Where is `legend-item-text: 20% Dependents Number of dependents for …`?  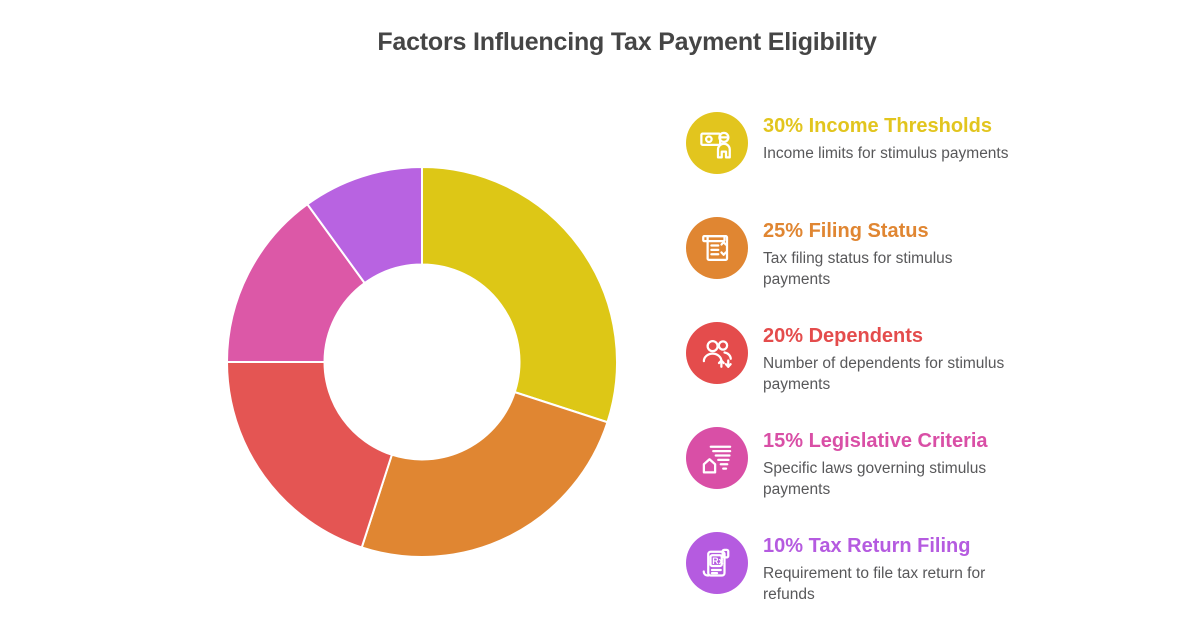
legend-item-text: 20% Dependents Number of dependents for … is located at coordinates (892, 358).